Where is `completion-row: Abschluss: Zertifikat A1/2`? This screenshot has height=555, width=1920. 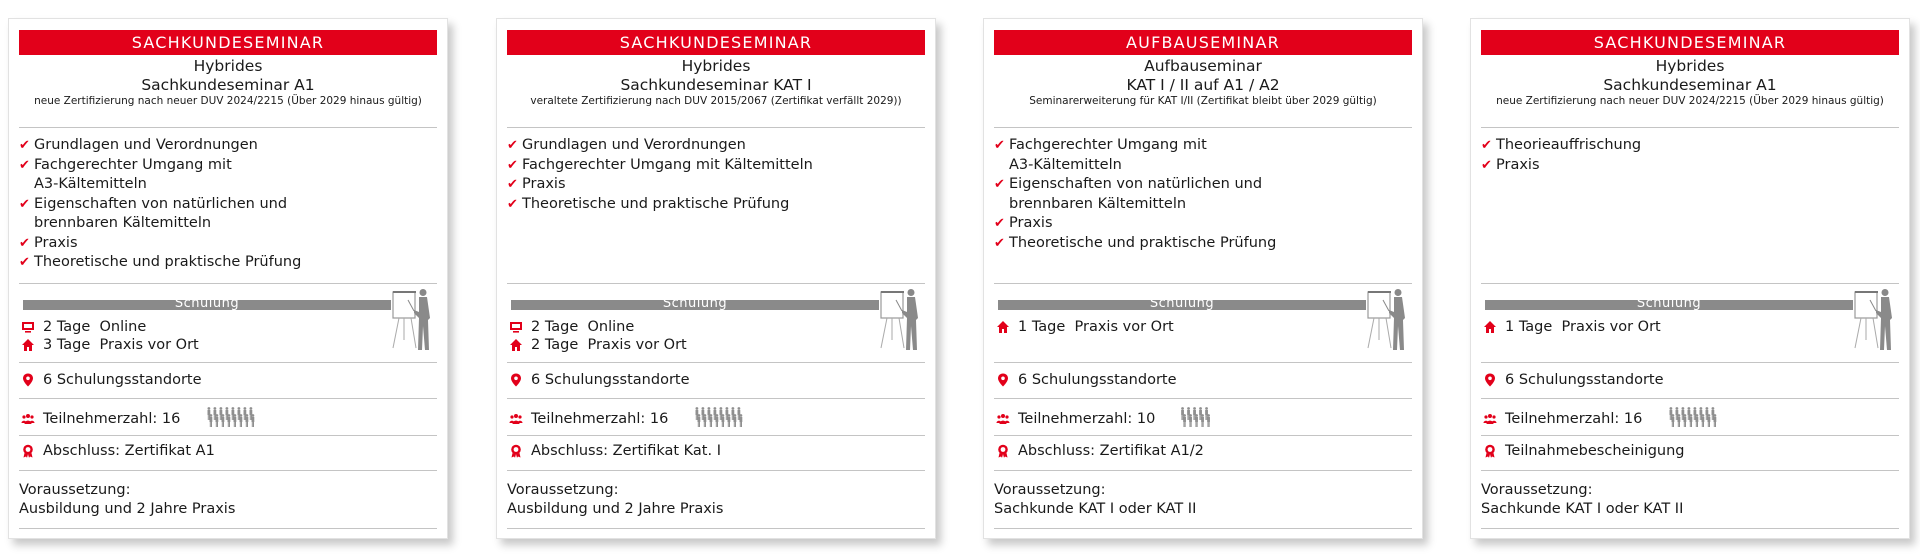 completion-row: Abschluss: Zertifikat A1/2 is located at coordinates (1100, 451).